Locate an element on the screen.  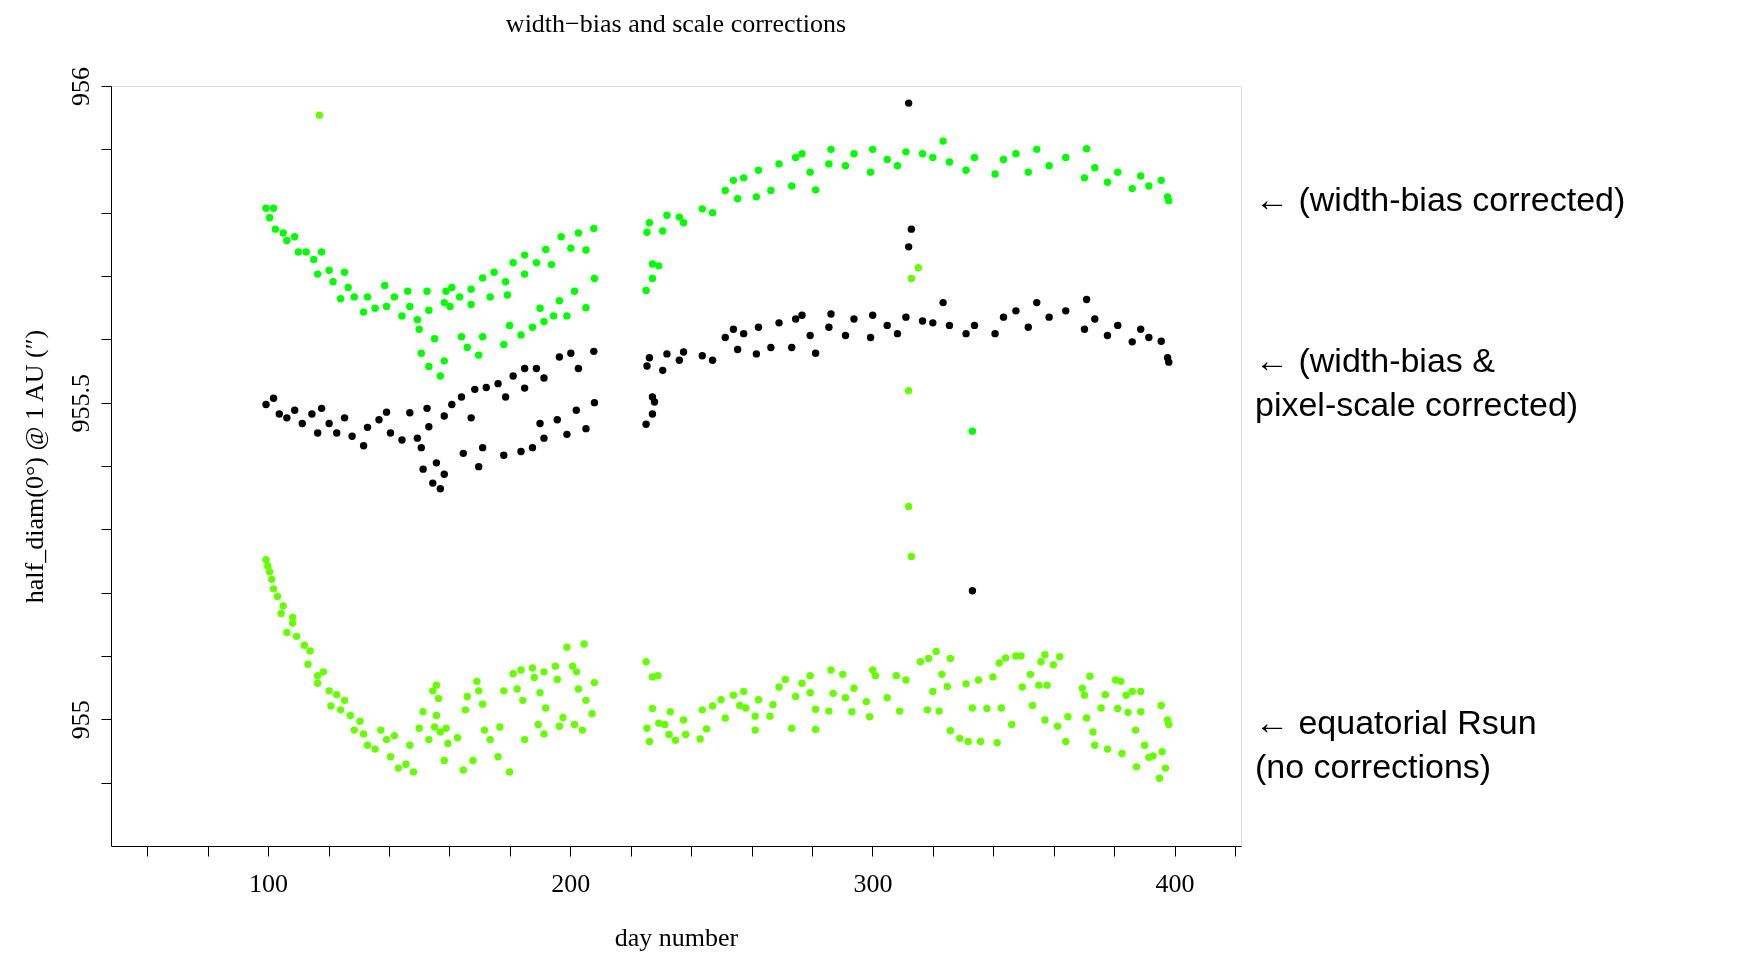
y-axis-title: half_diam(0°) @ 1 AU (″) is located at coordinates (34, 466).